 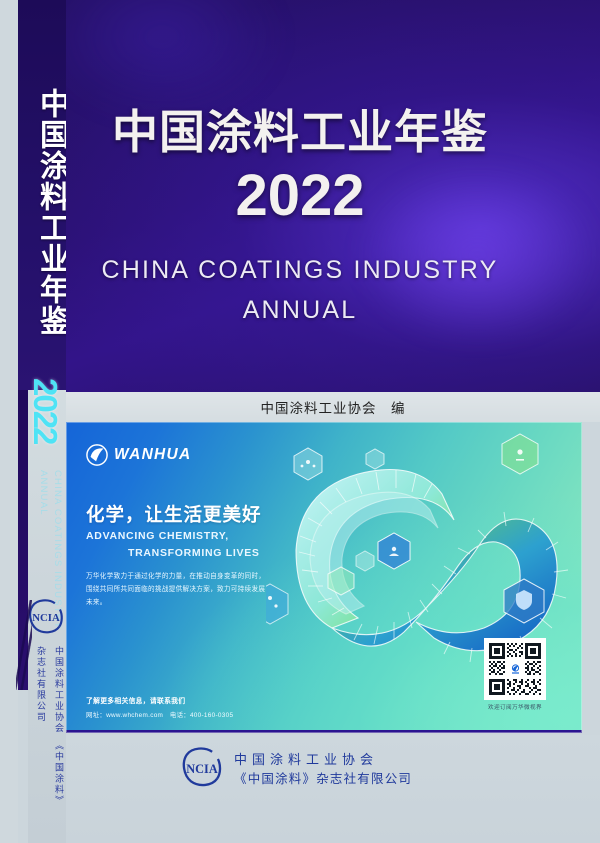 I want to click on editor-credit: 中国涂料工业协会 编, so click(x=333, y=408).